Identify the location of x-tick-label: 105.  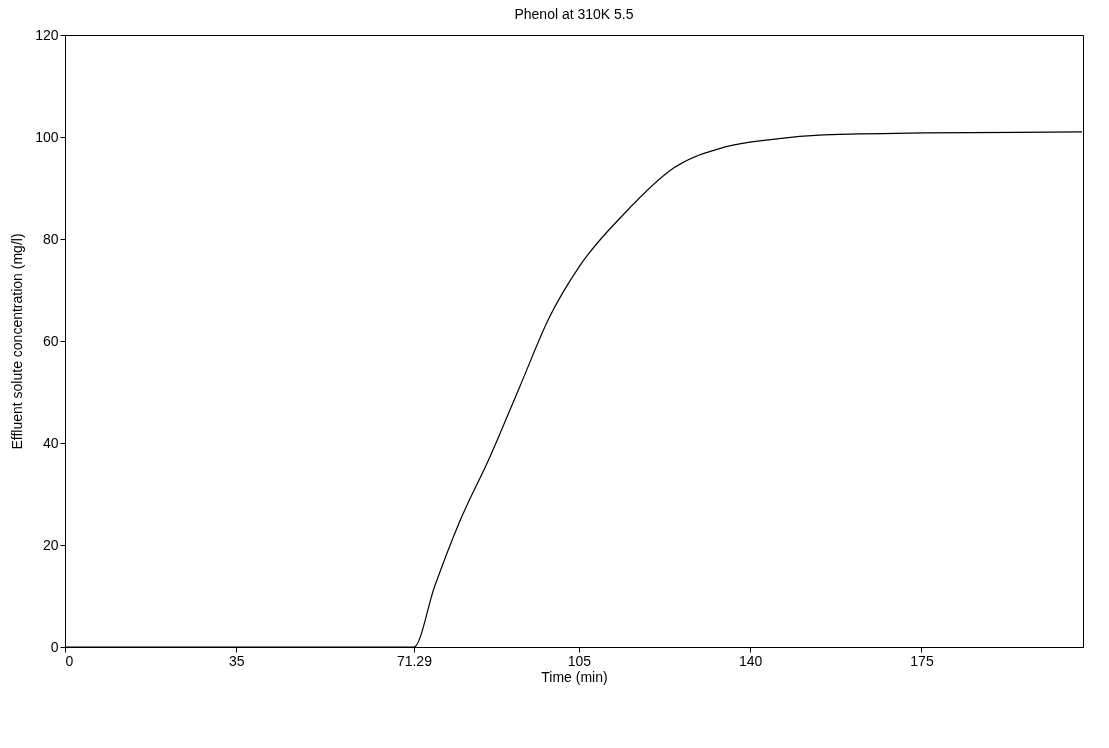
(579, 660).